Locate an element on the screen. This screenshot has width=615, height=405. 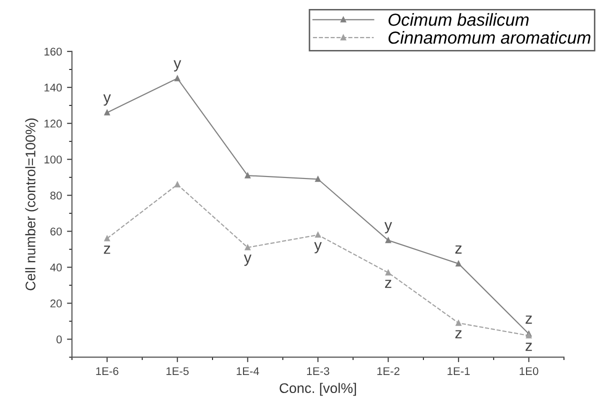
y-tick-label: 60 is located at coordinates (56, 232).